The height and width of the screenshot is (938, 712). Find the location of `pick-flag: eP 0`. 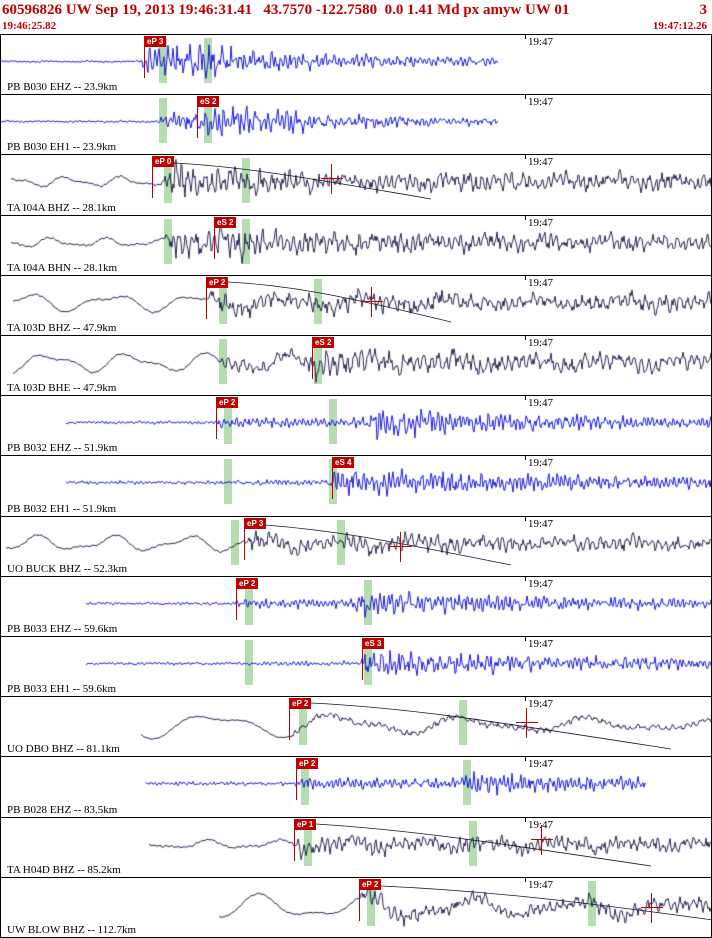

pick-flag: eP 0 is located at coordinates (163, 162).